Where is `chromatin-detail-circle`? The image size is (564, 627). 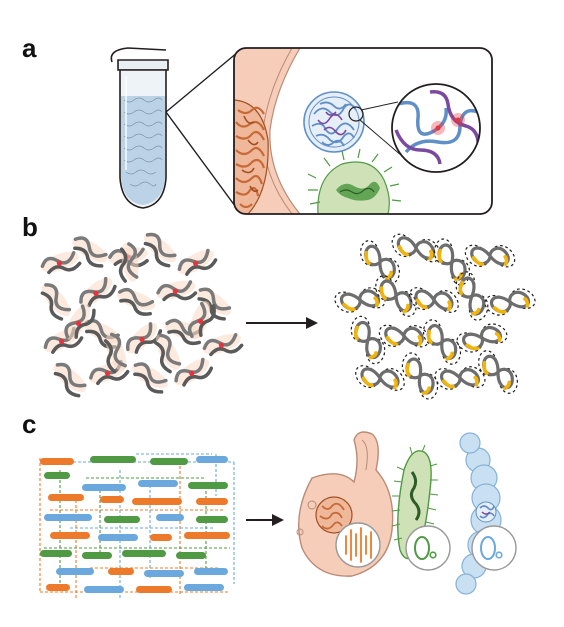
chromatin-detail-circle is located at coordinates (436, 128).